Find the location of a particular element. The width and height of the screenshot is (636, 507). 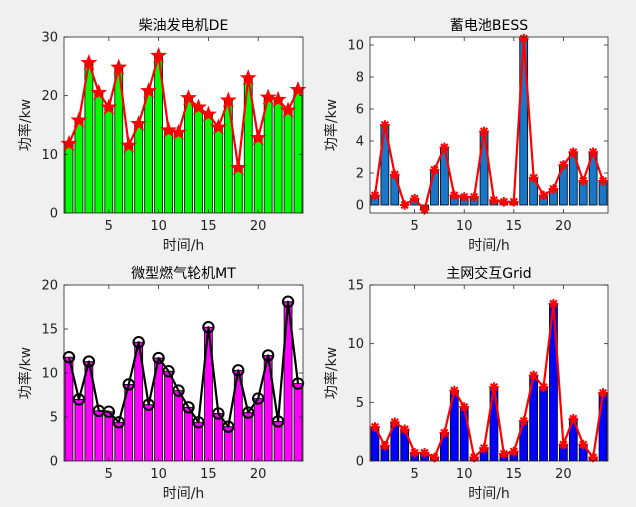

y-tick-label: 8 is located at coordinates (360, 78).